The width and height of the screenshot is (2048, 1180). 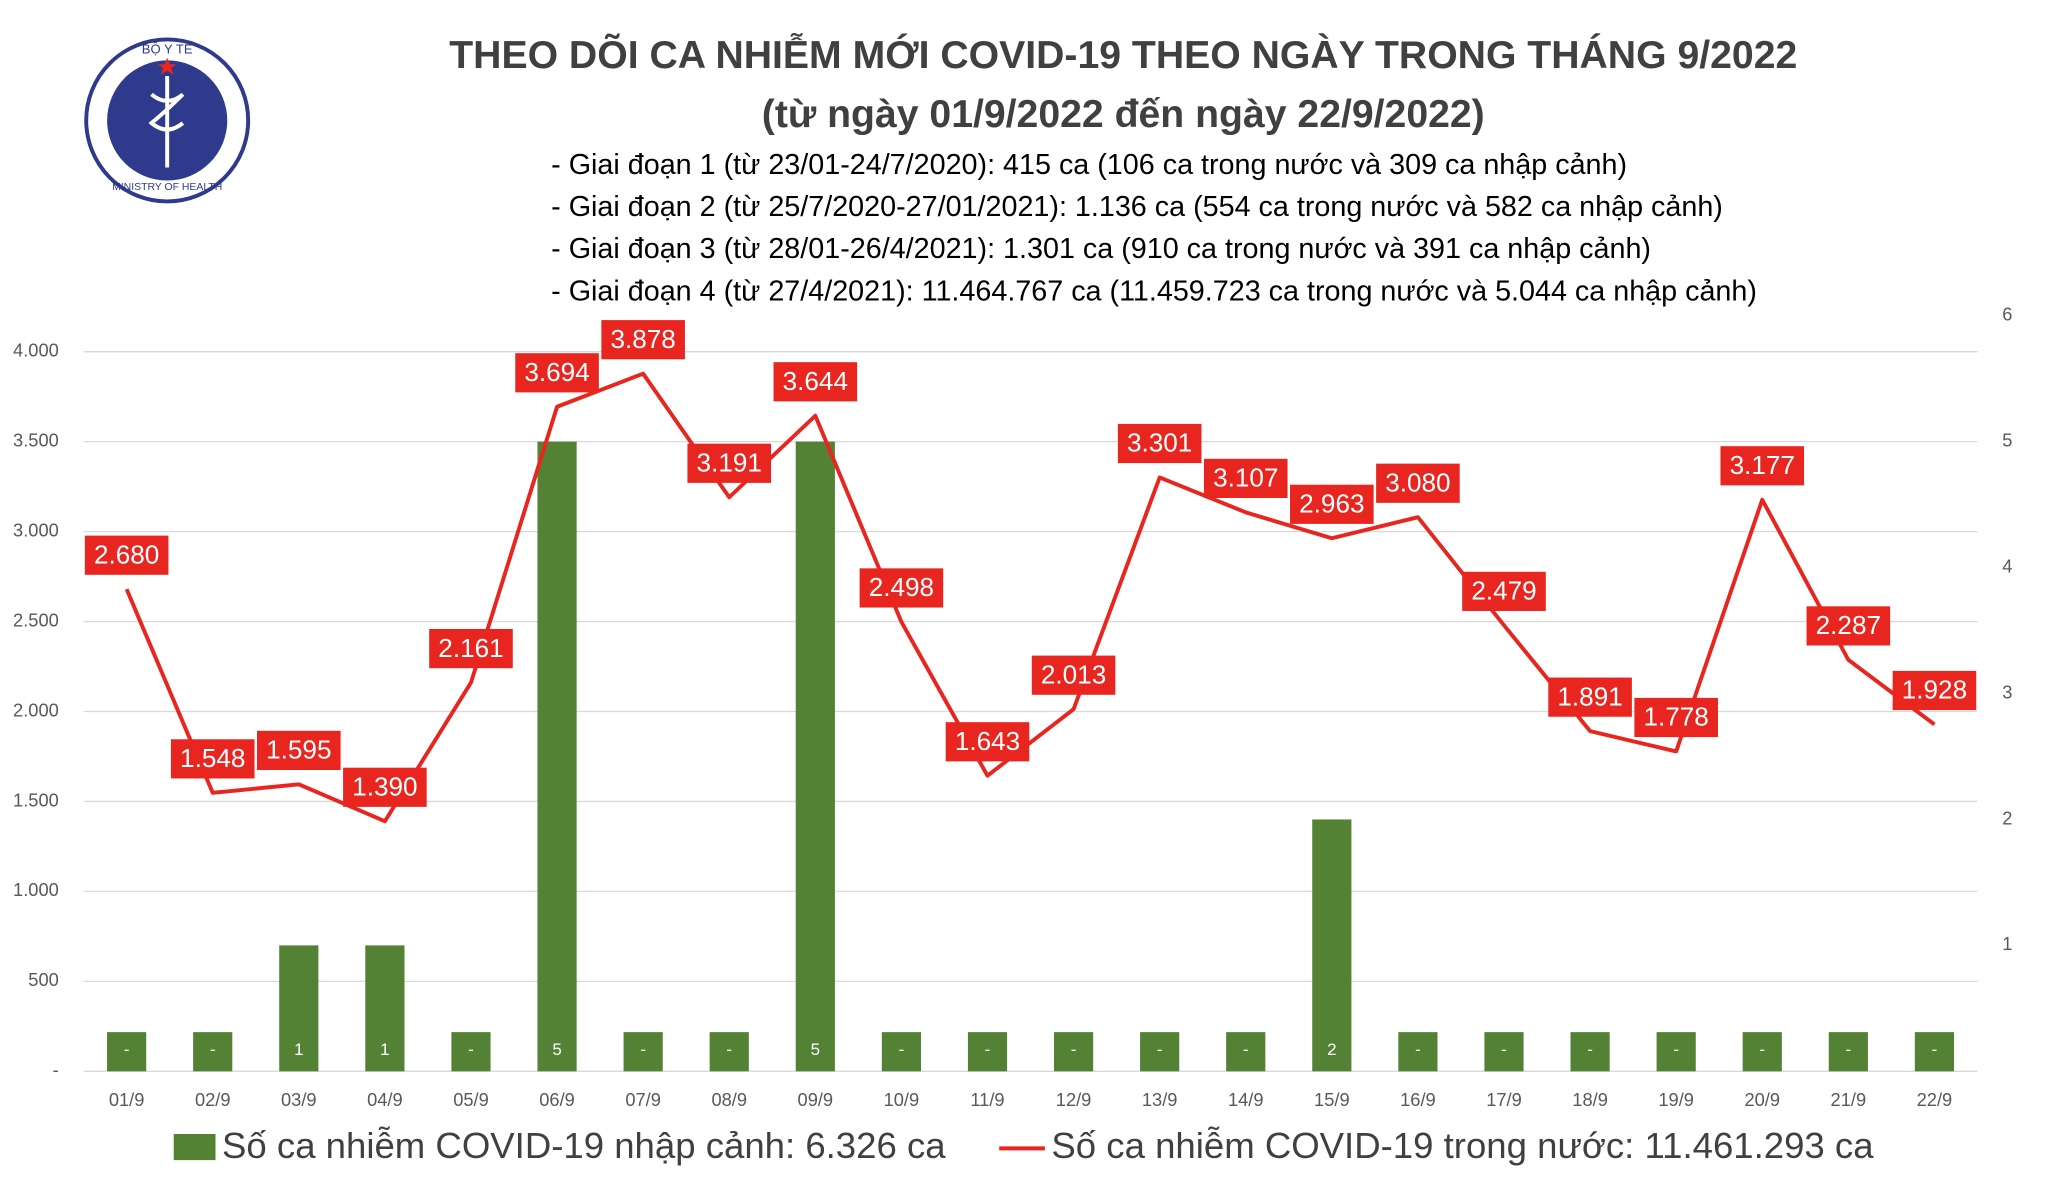 I want to click on value-label: 2.498, so click(x=901, y=587).